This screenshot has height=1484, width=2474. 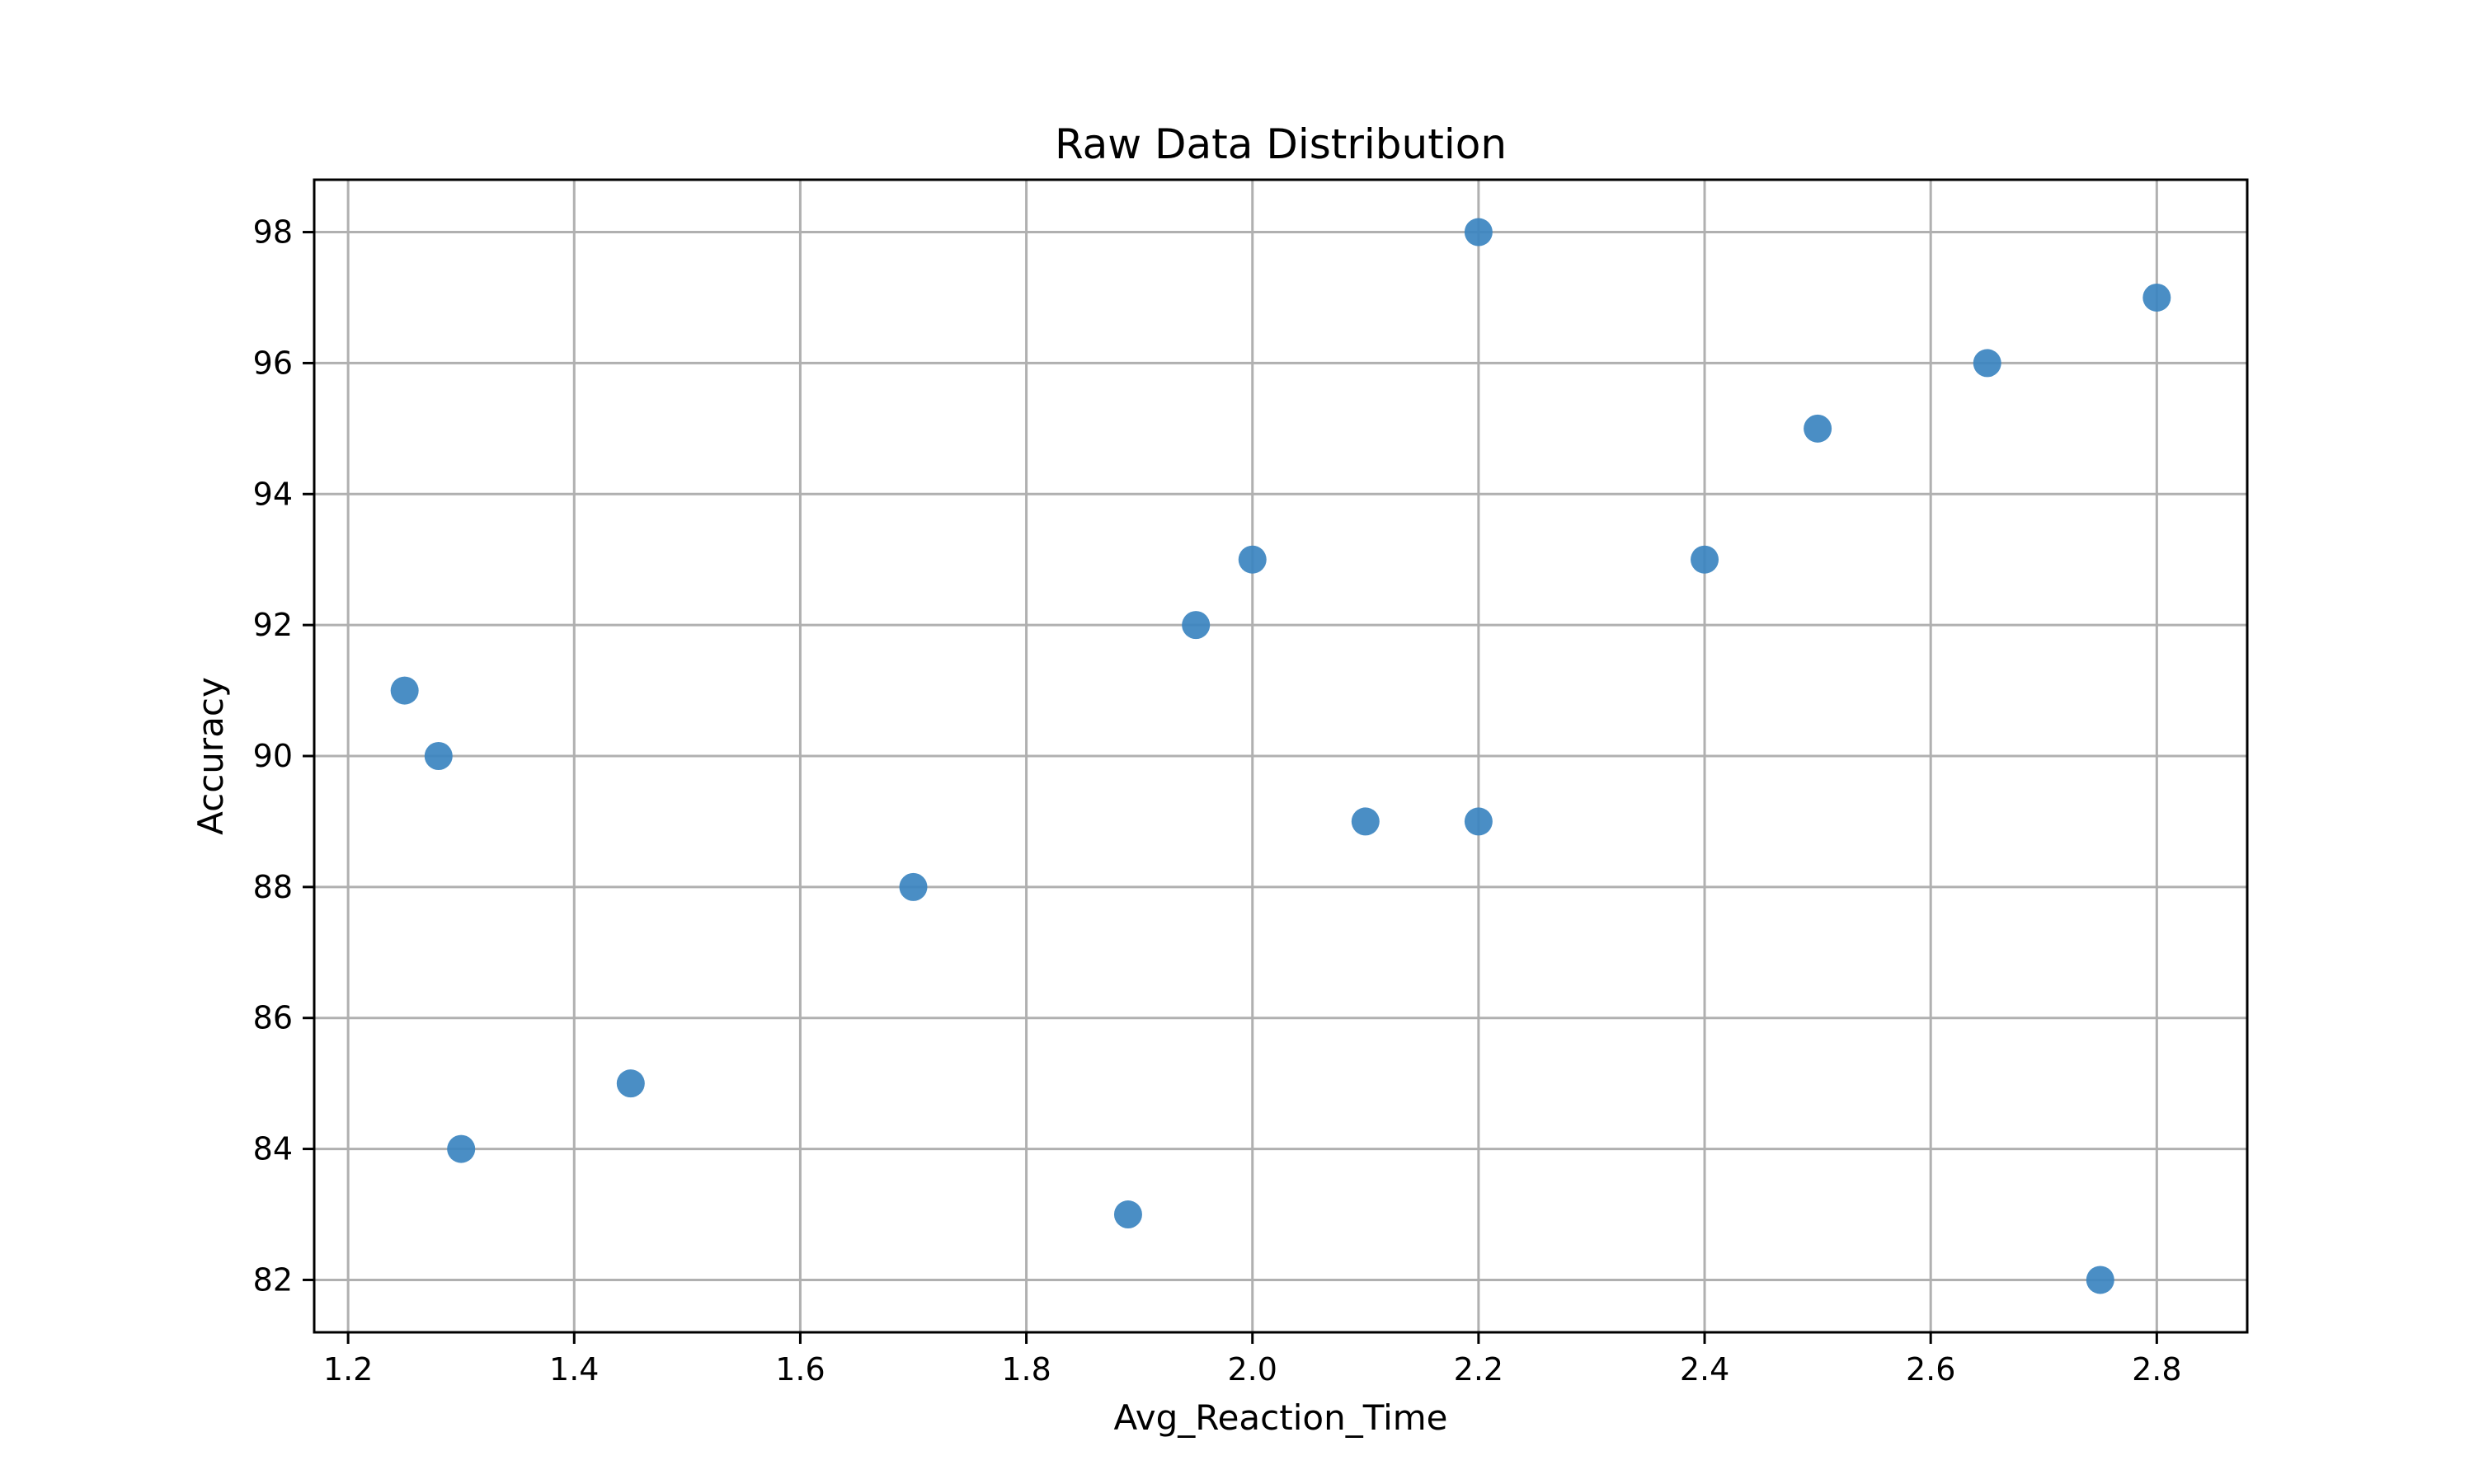 I want to click on y-axis-ticks: 82 84 86 88 90 92 94 96 98, so click(x=283, y=756).